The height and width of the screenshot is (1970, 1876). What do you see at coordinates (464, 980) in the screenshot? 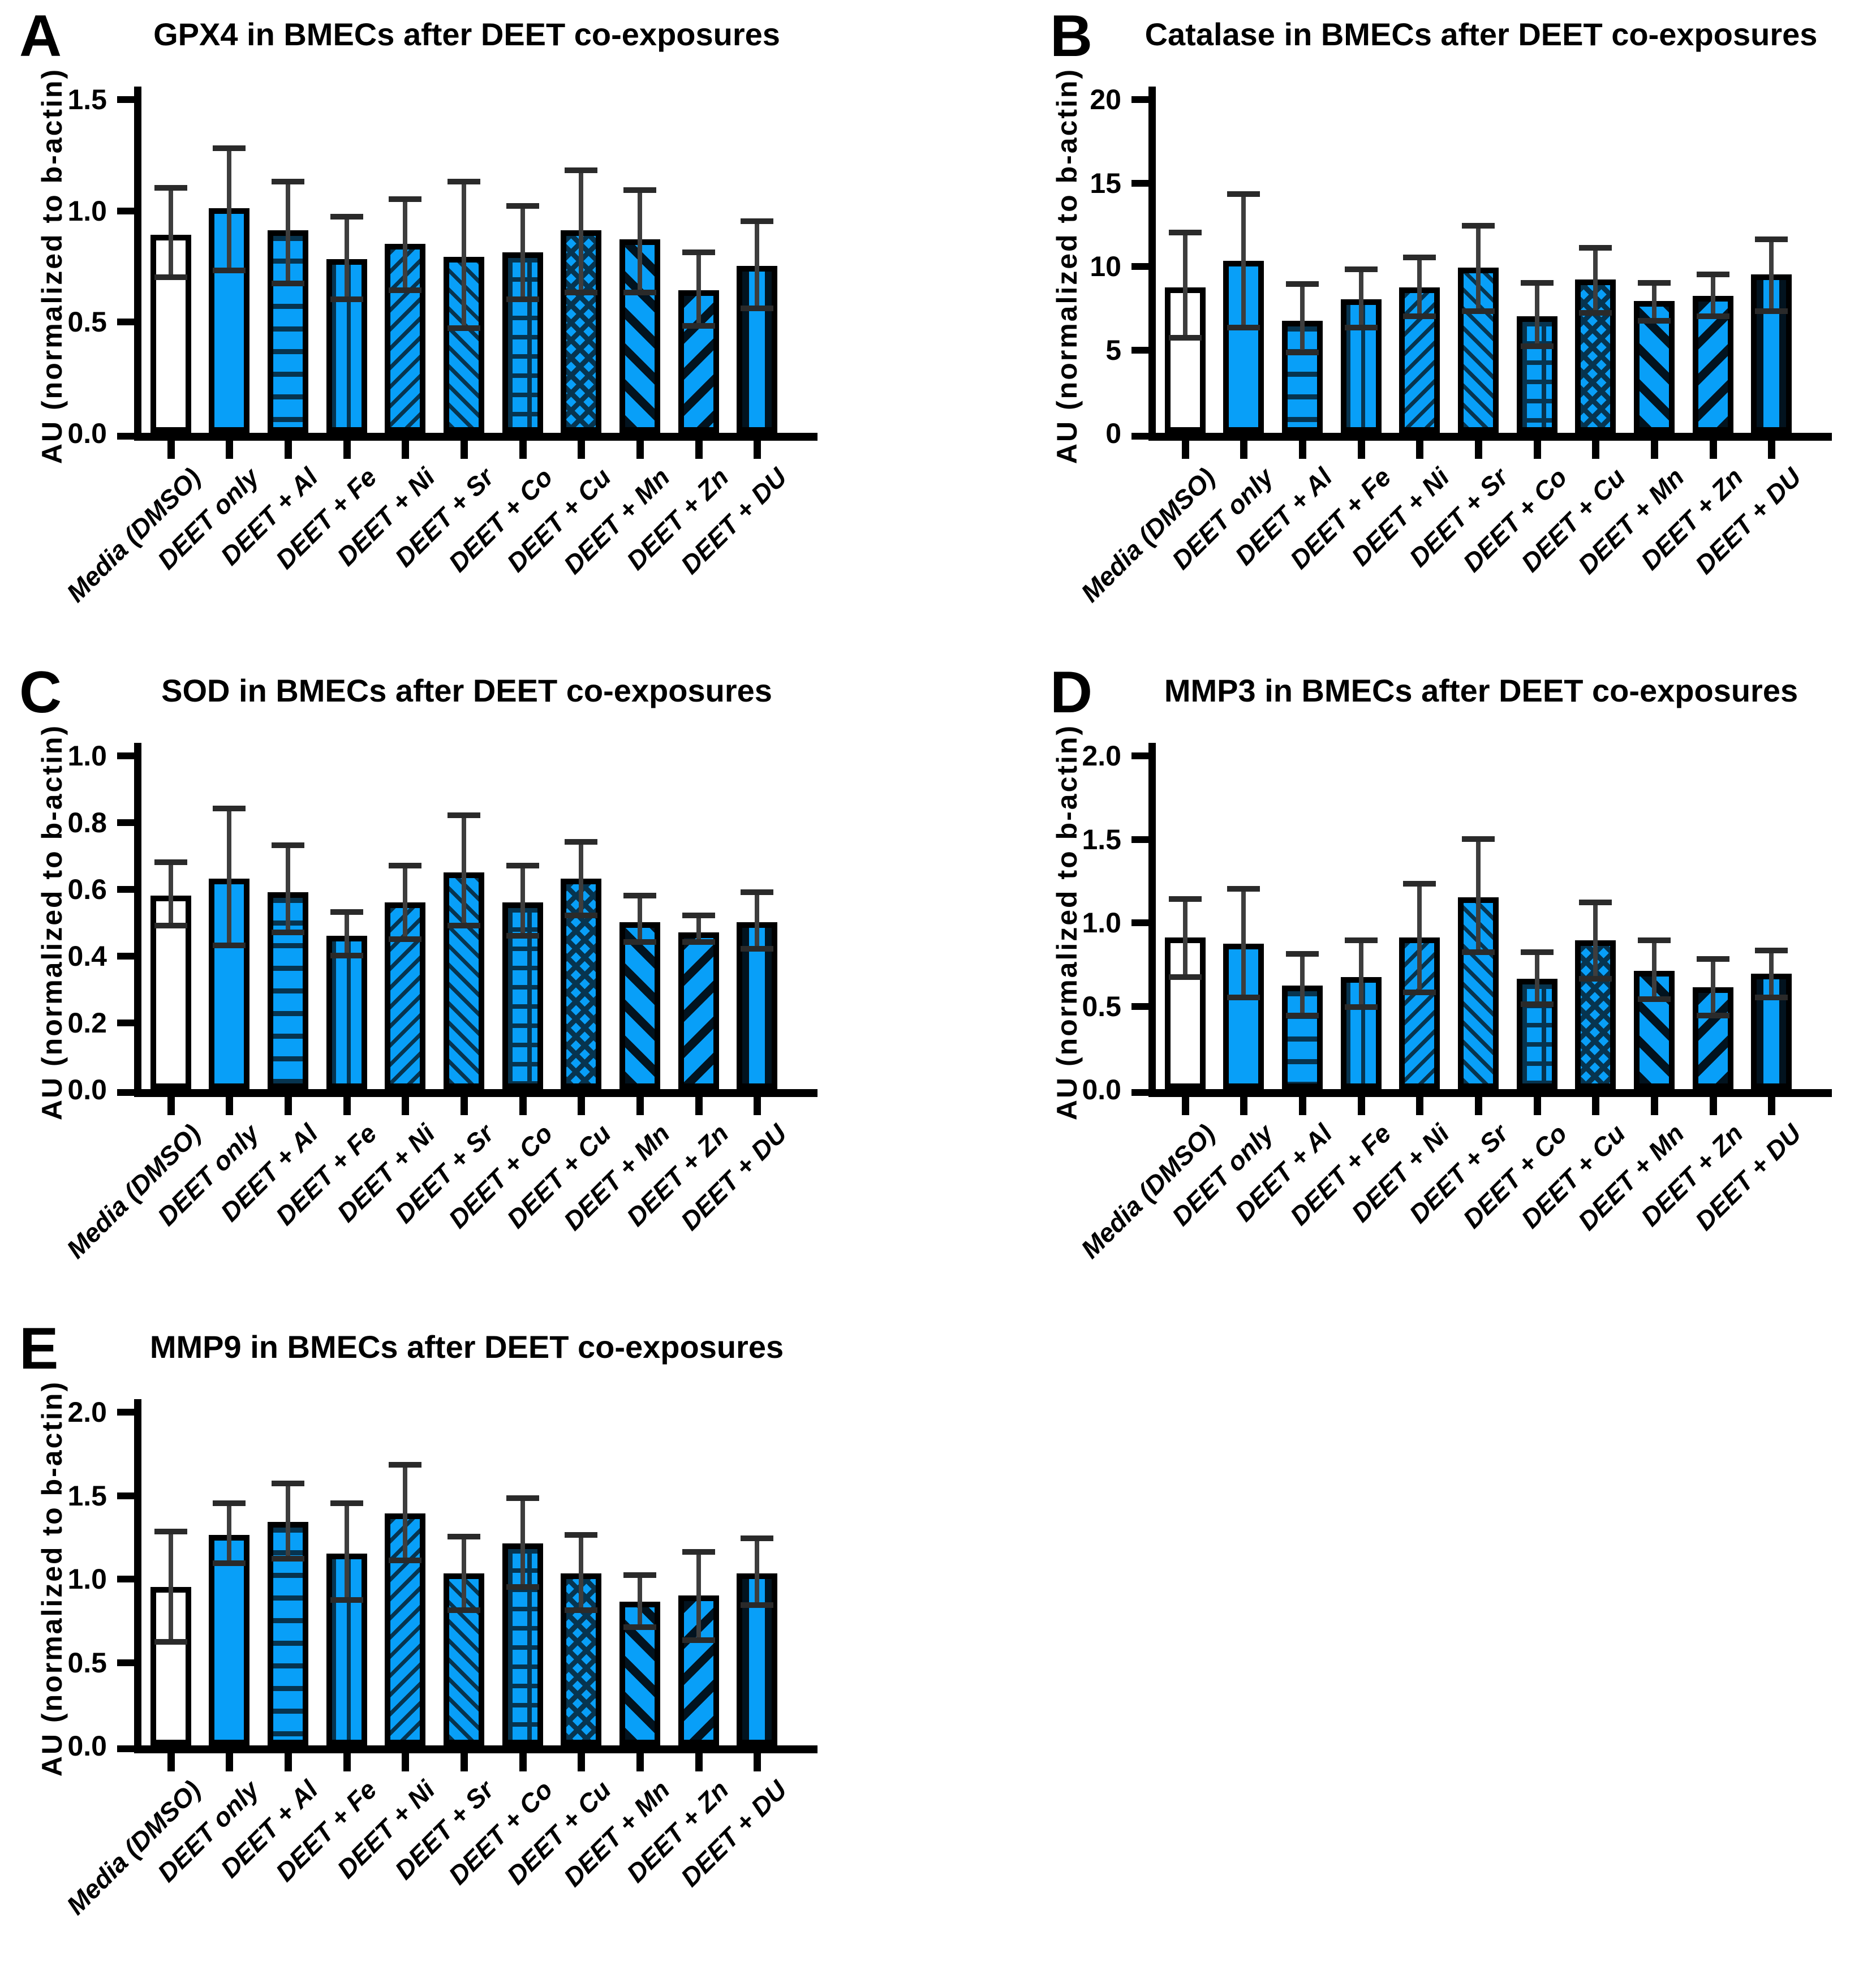
I see `bar-deet-sr` at bounding box center [464, 980].